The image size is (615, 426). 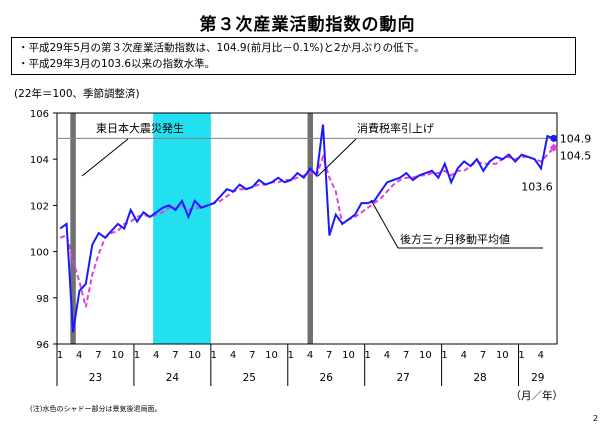 I want to click on x-year-label: 27, so click(x=402, y=378).